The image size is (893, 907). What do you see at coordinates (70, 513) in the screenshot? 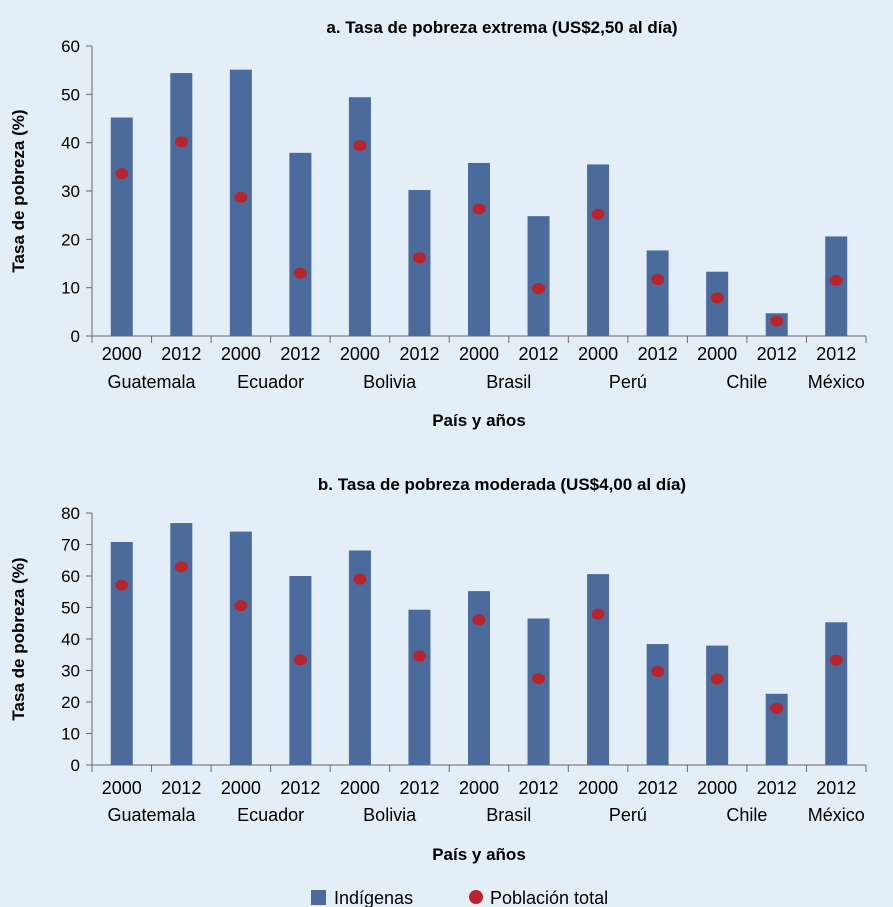
I see `y-tick-label: 80` at bounding box center [70, 513].